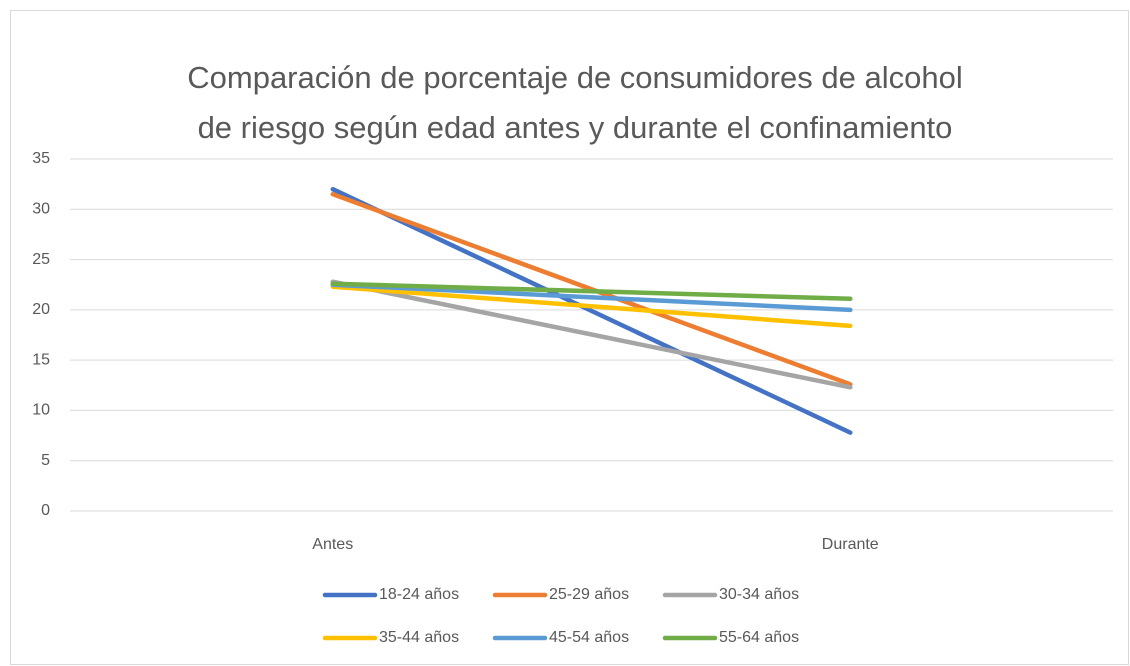 The width and height of the screenshot is (1130, 666). What do you see at coordinates (850, 544) in the screenshot?
I see `x-tick-label: Durante` at bounding box center [850, 544].